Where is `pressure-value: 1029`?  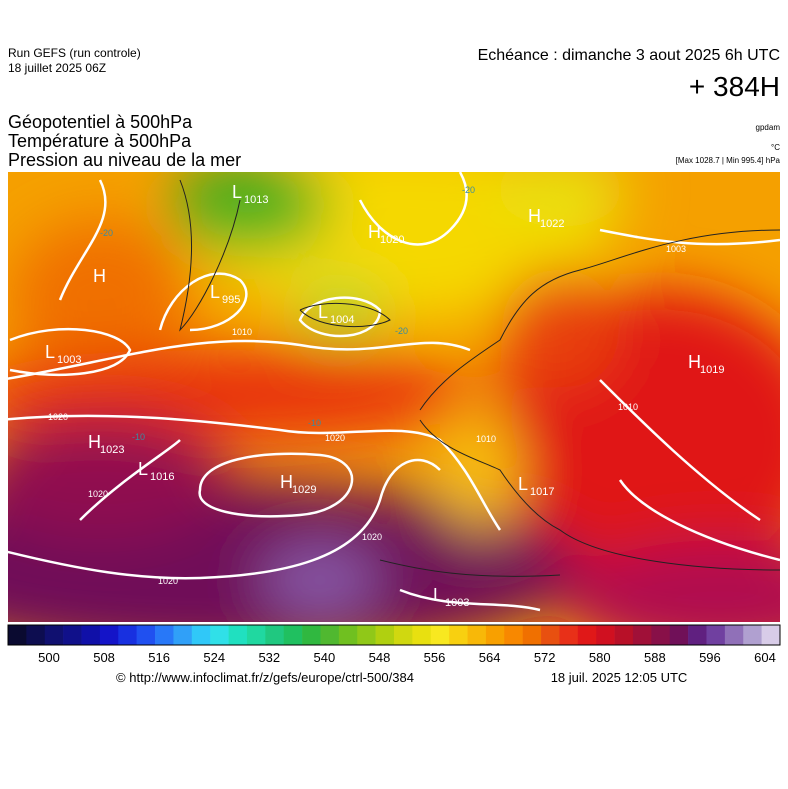 pressure-value: 1029 is located at coordinates (304, 490).